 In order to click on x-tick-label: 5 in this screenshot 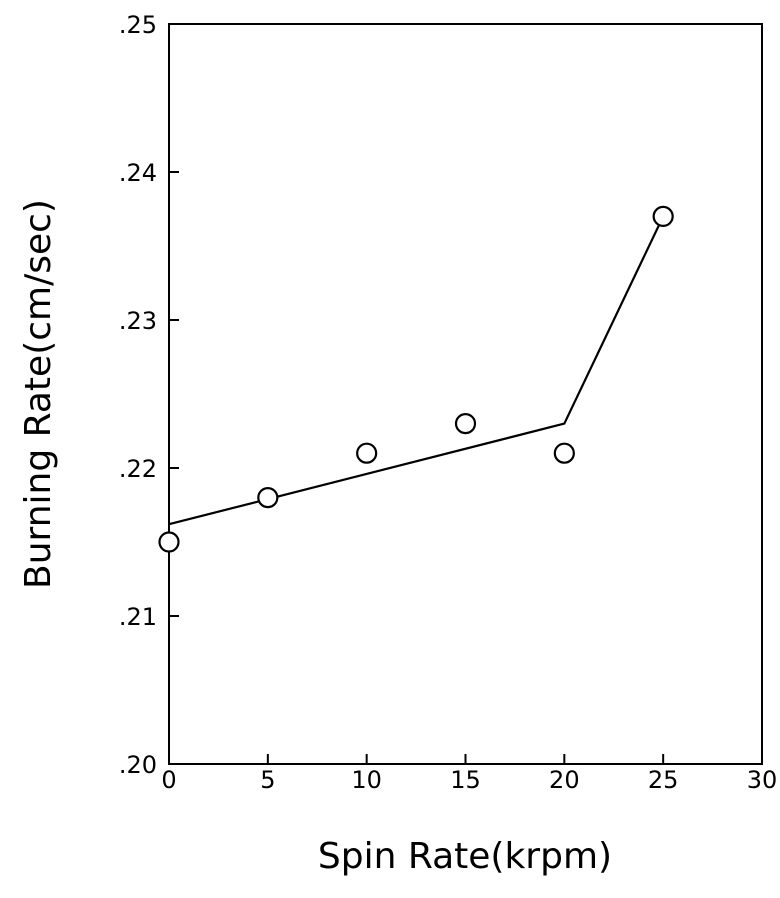, I will do `click(267, 780)`.